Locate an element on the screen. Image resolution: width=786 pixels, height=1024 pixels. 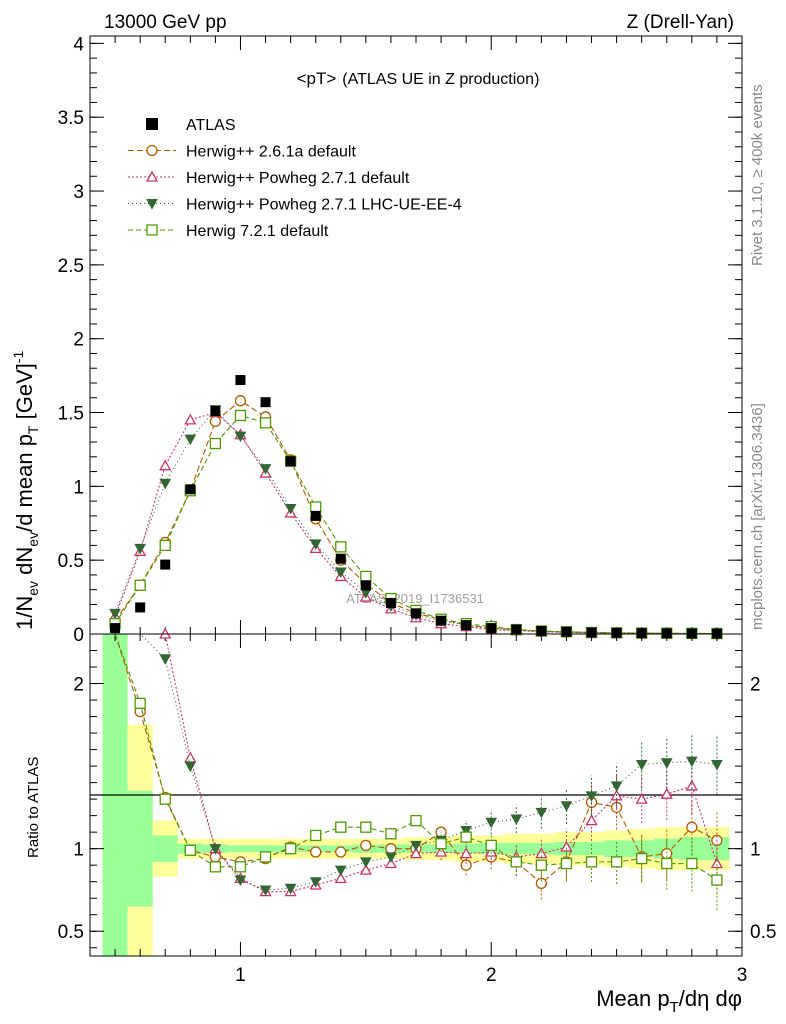
y-tick-label: 3.5 is located at coordinates (71, 118).